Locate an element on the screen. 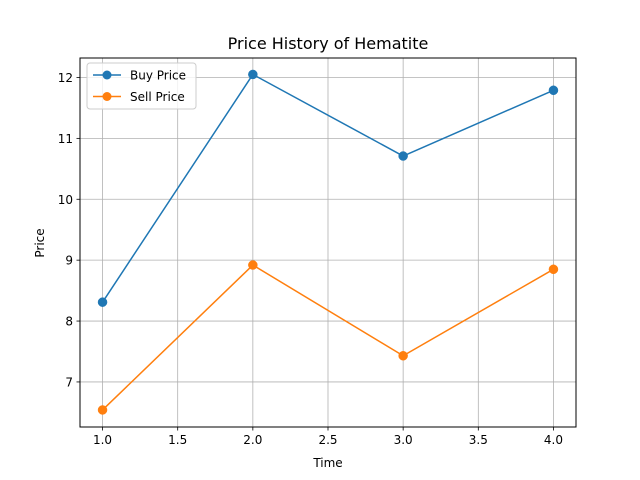 This screenshot has width=640, height=480. x-tick-label: 3.5 is located at coordinates (478, 440).